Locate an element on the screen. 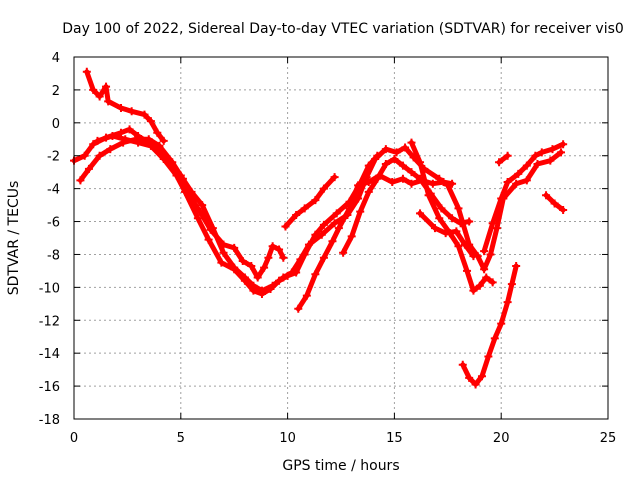 This screenshot has height=480, width=640. x-axis-title: GPS time / hours is located at coordinates (340, 466).